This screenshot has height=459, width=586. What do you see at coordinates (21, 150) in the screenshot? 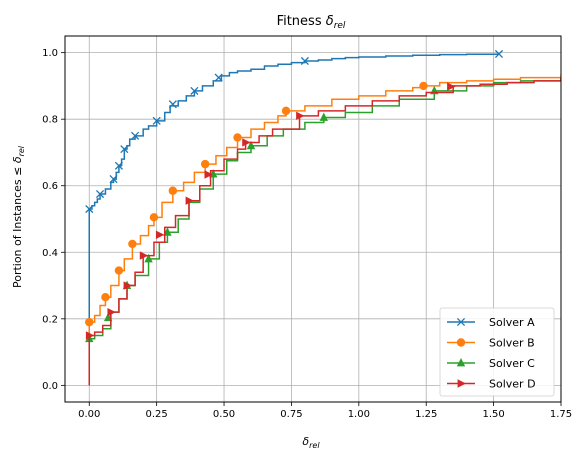
I see `y-axis-label-subscript: rel` at bounding box center [21, 150].